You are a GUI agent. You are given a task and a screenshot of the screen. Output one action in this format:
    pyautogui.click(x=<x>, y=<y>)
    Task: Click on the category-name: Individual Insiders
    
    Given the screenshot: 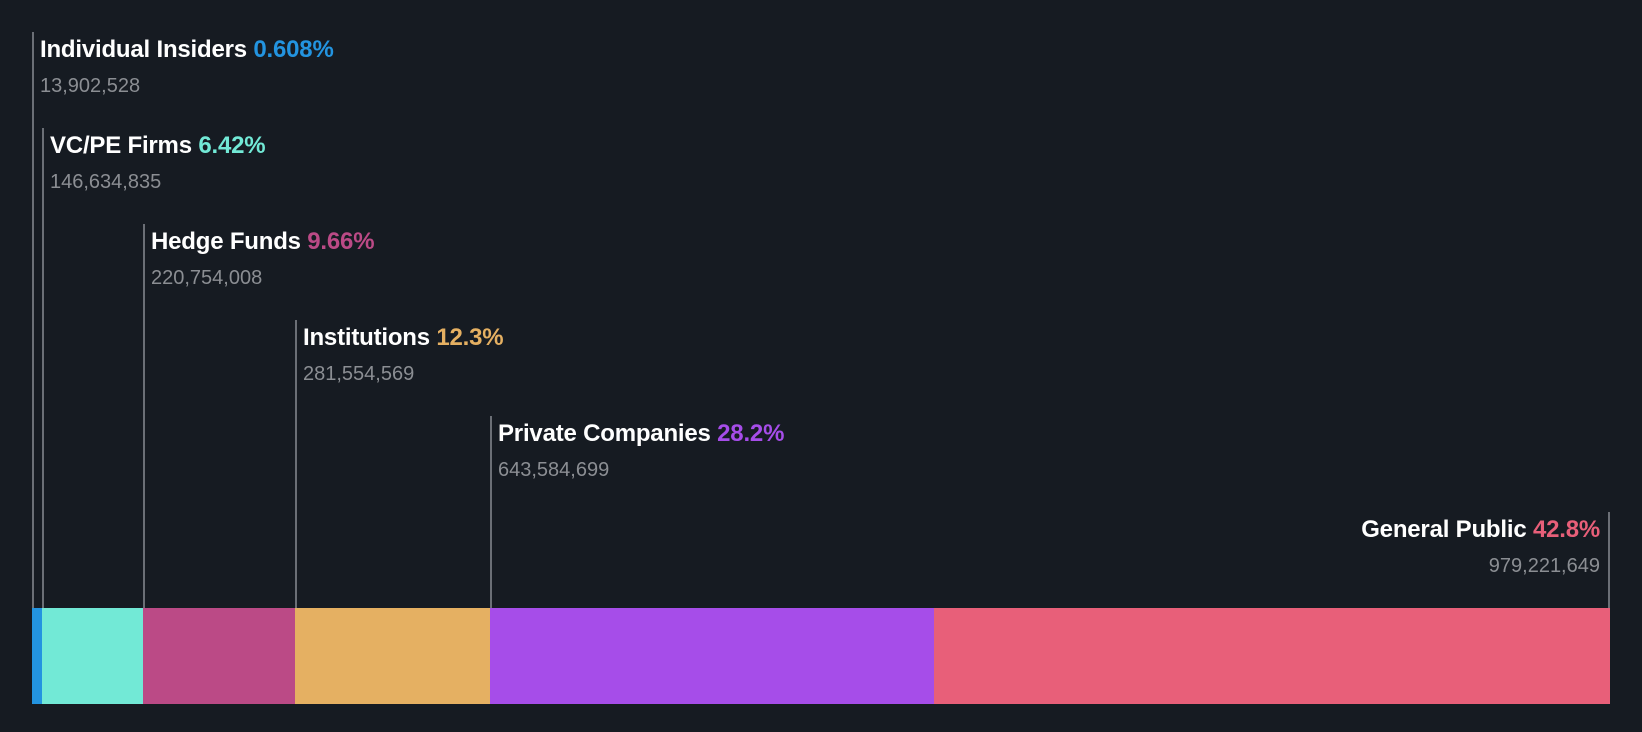 What is the action you would take?
    pyautogui.click(x=143, y=49)
    